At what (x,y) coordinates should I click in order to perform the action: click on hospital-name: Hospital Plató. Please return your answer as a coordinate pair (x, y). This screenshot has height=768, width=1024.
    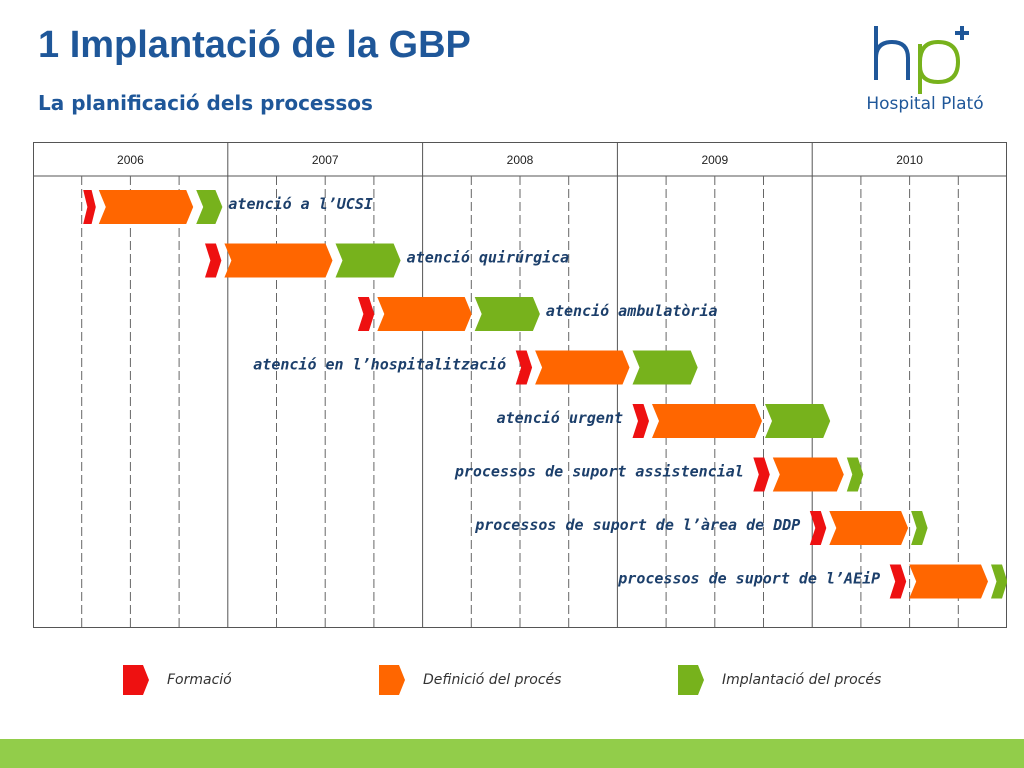
    Looking at the image, I should click on (925, 104).